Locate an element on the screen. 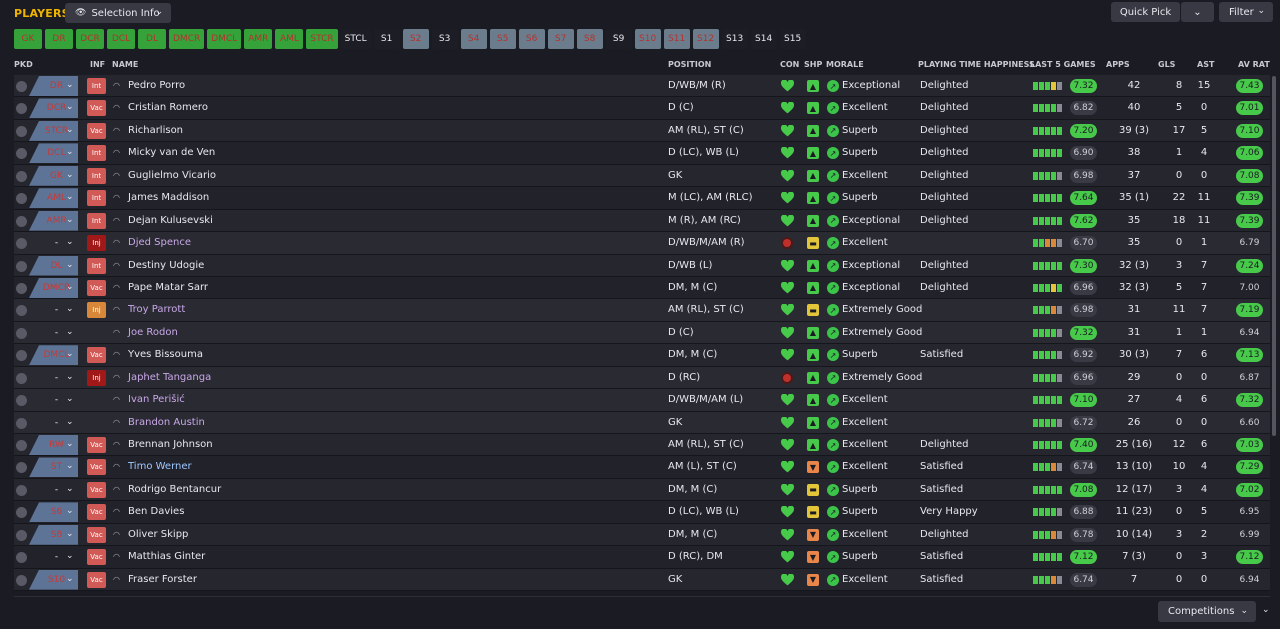 This screenshot has width=1280, height=629. picked-position-select: S6 is located at coordinates (53, 512).